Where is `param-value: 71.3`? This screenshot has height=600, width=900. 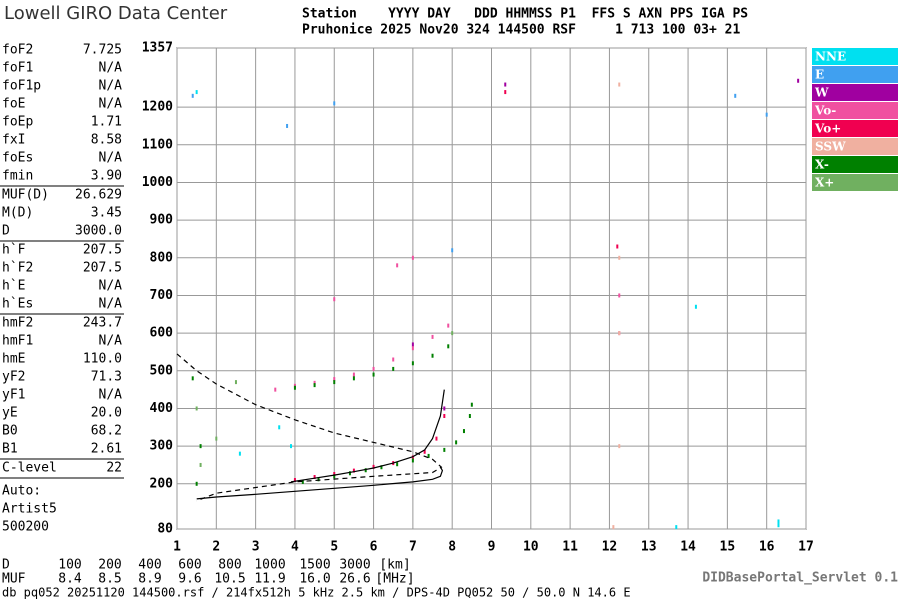 param-value: 71.3 is located at coordinates (106, 377).